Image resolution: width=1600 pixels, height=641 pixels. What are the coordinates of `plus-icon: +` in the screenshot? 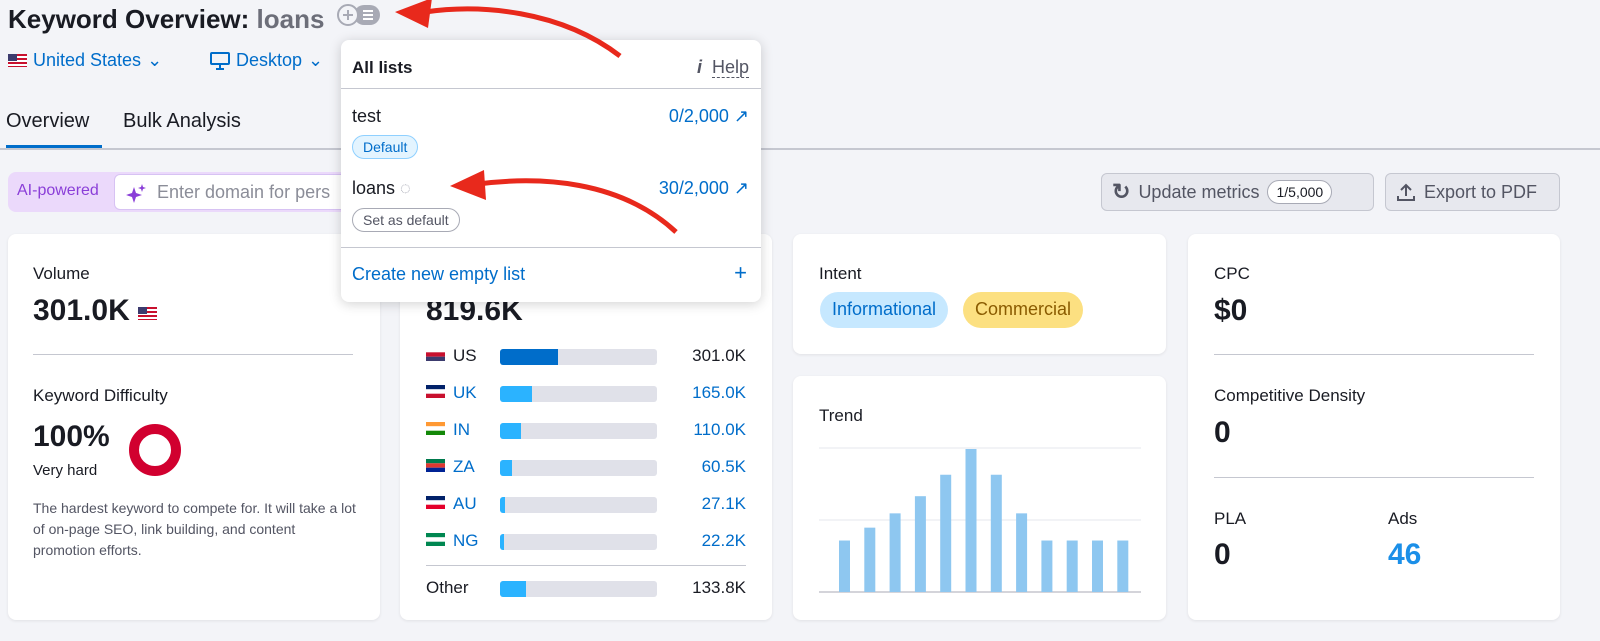 It's located at (740, 272).